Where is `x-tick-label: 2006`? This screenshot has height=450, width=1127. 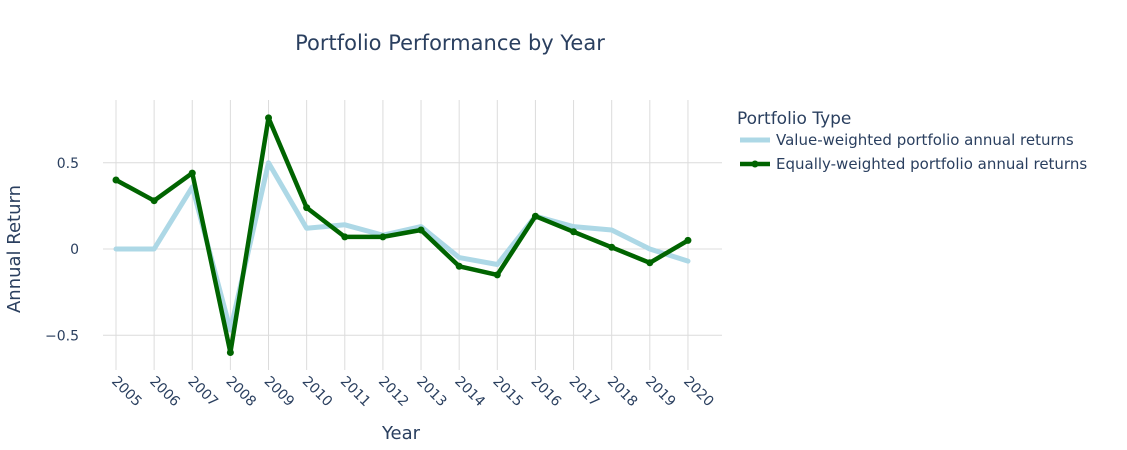 x-tick-label: 2006 is located at coordinates (164, 392).